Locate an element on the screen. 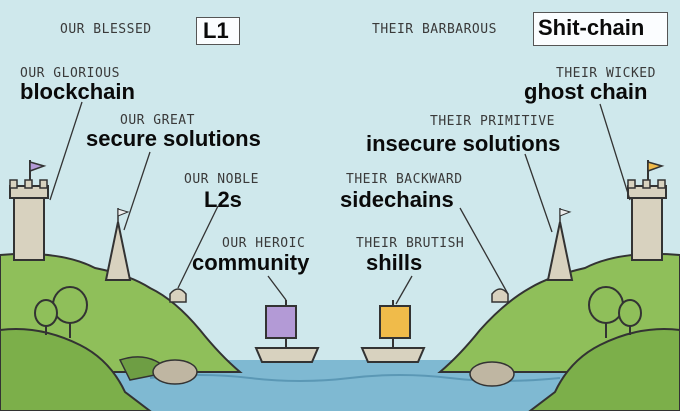 This screenshot has height=411, width=680. right-label-caption: THEIR BACKWARD is located at coordinates (404, 179).